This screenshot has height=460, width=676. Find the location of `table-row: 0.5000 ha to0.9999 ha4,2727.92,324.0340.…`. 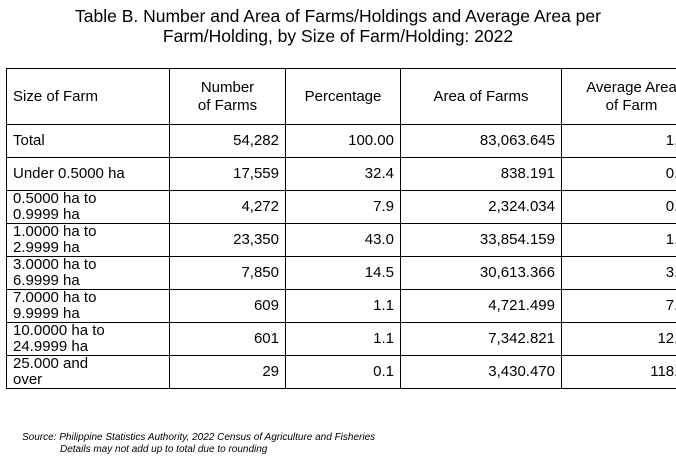

table-row: 0.5000 ha to0.9999 ha4,2727.92,324.0340.… is located at coordinates (341, 207).